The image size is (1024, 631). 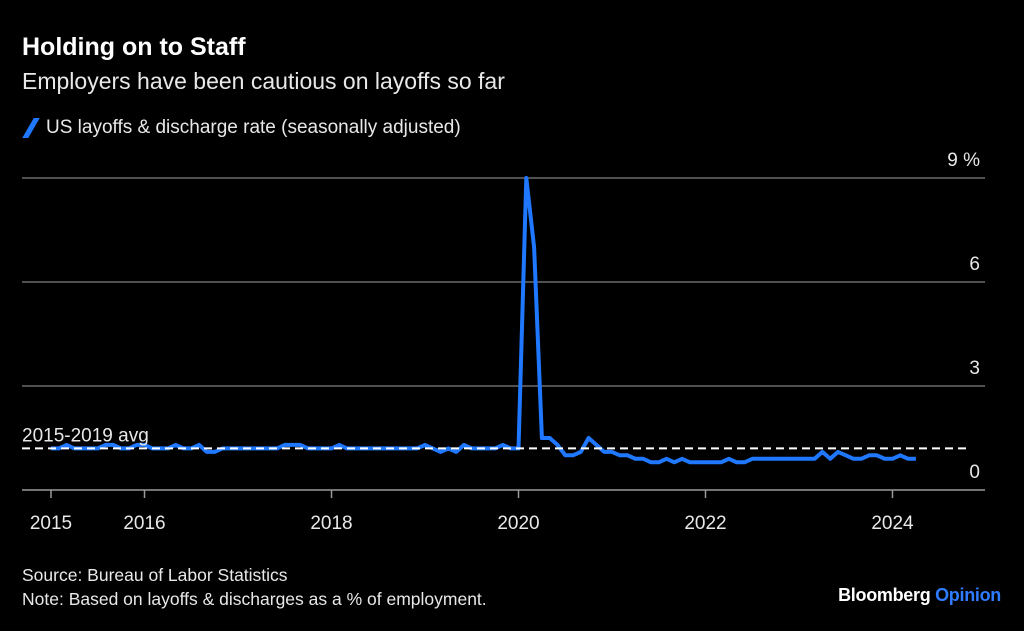 I want to click on brand-logo: Bloomberg Opinion, so click(x=919, y=595).